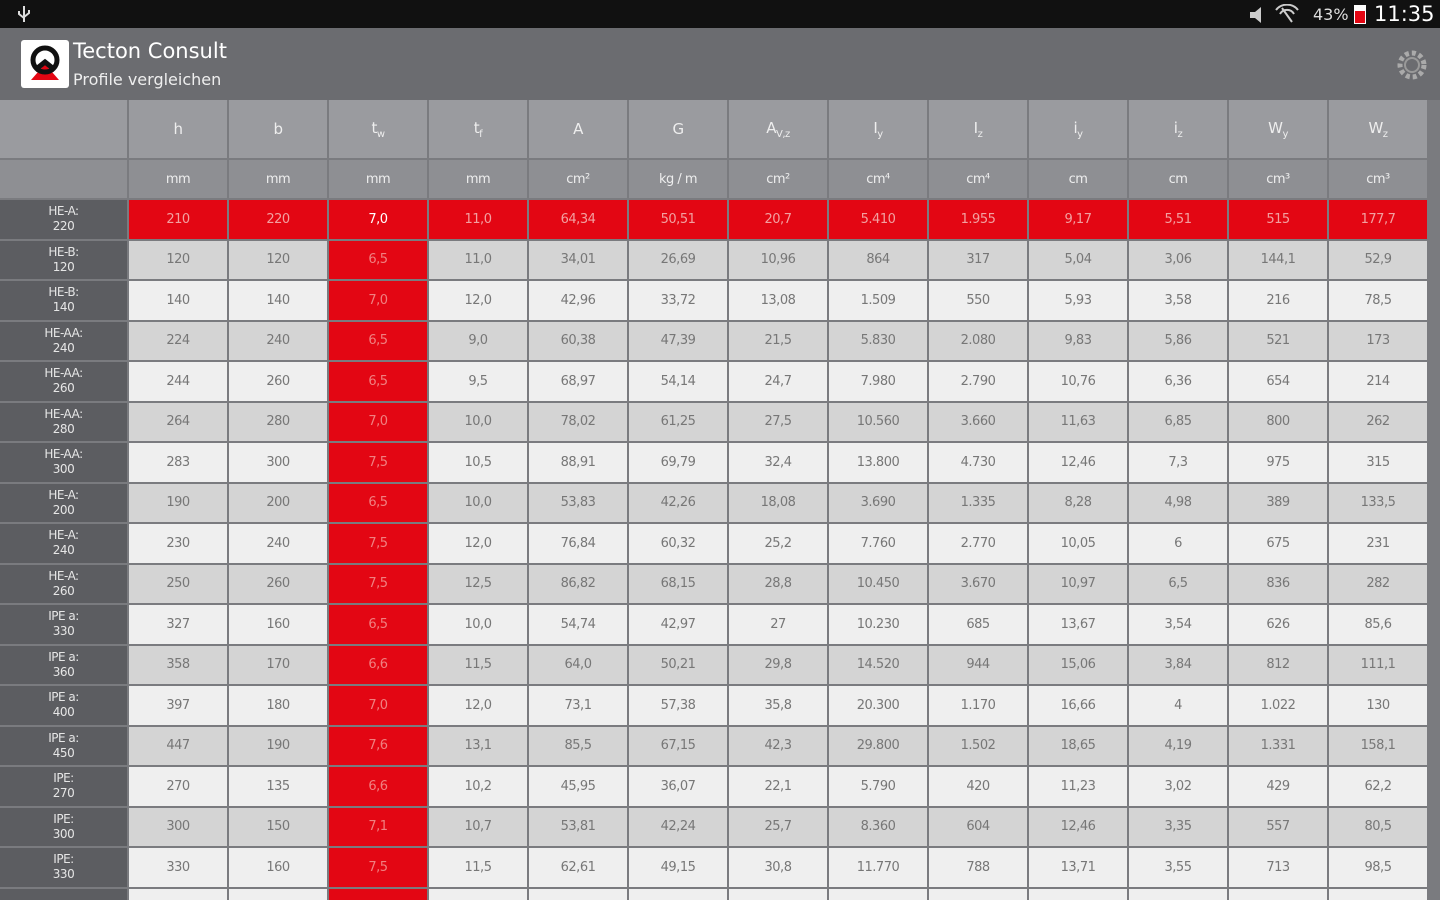  What do you see at coordinates (478, 746) in the screenshot?
I see `cell-value: 13,1` at bounding box center [478, 746].